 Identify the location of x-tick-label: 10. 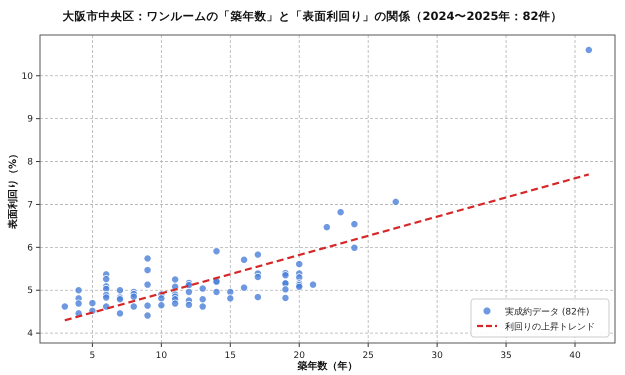
(162, 356).